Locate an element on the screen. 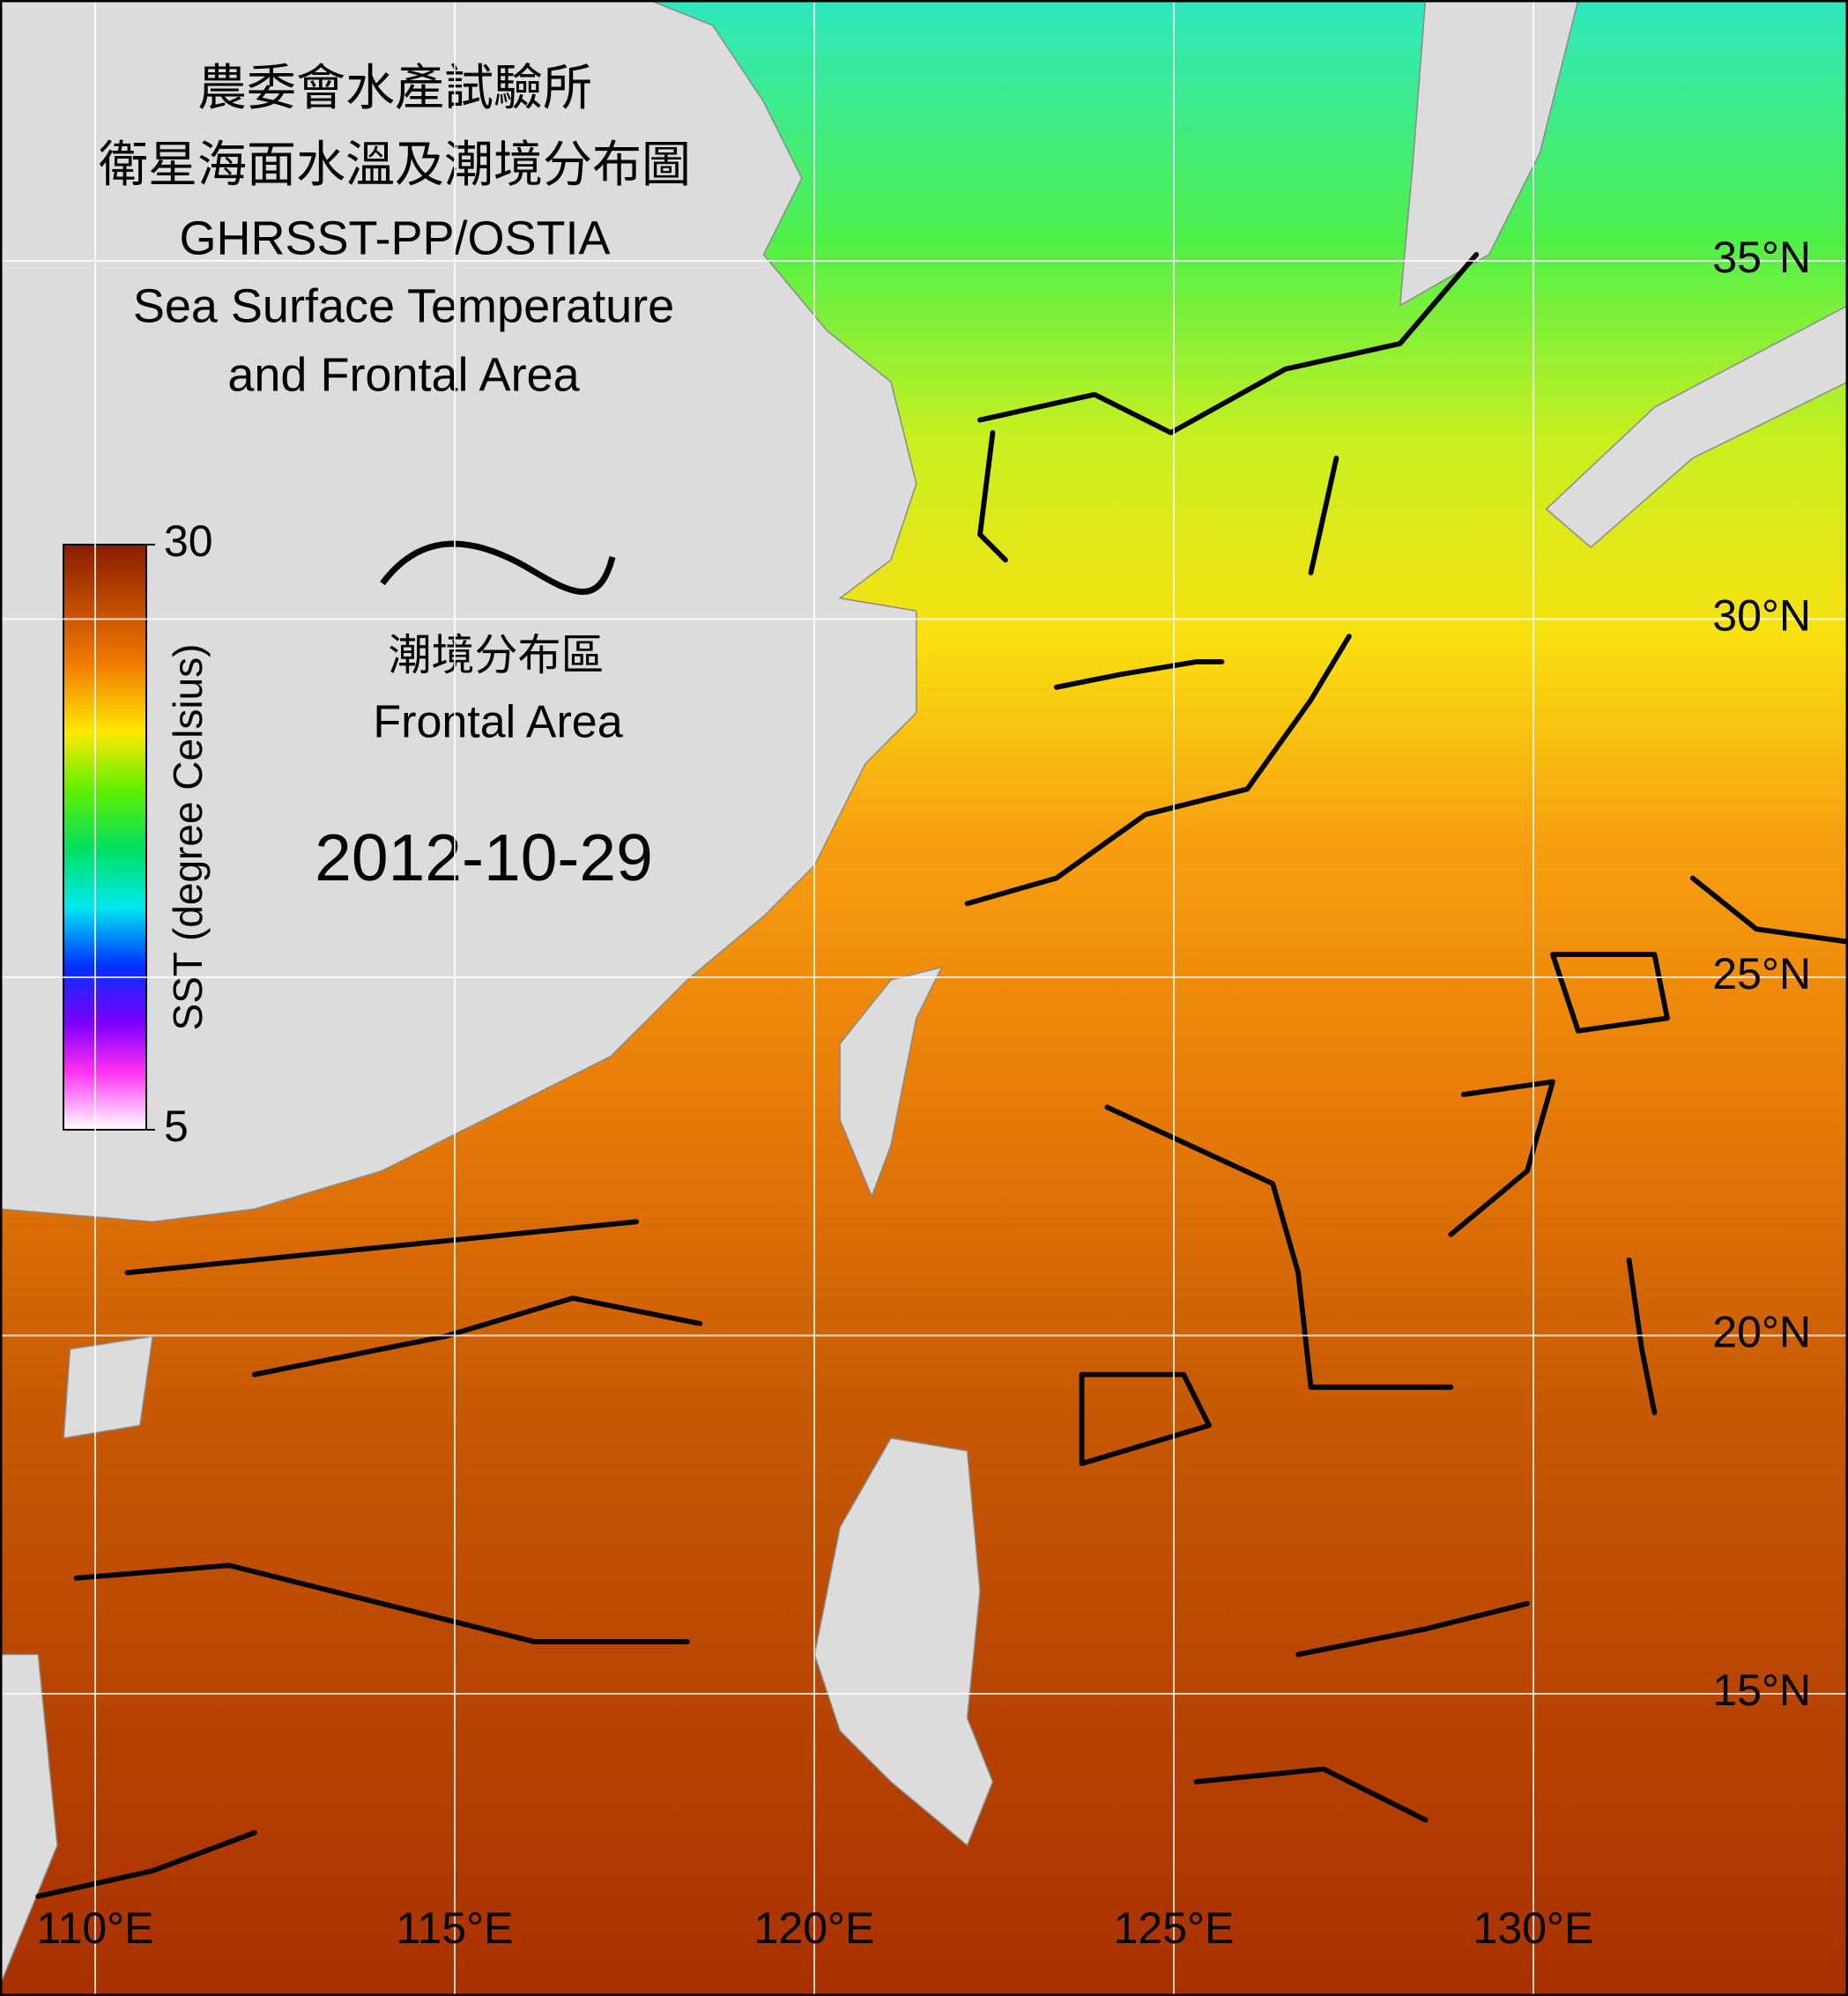  colorbar-tick-label: 5 is located at coordinates (176, 1126).